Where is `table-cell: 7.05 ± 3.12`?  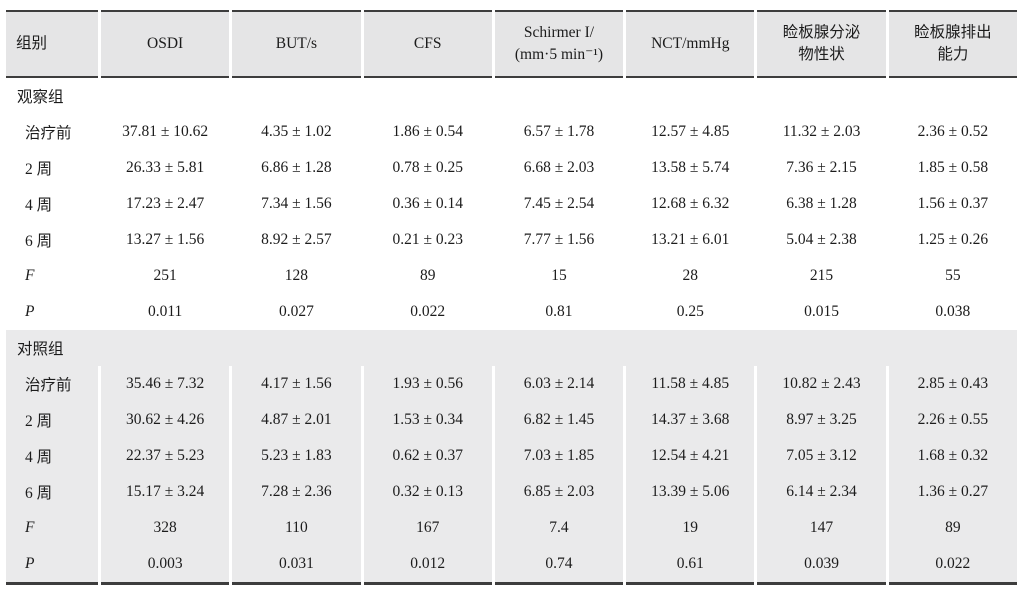 table-cell: 7.05 ± 3.12 is located at coordinates (821, 456).